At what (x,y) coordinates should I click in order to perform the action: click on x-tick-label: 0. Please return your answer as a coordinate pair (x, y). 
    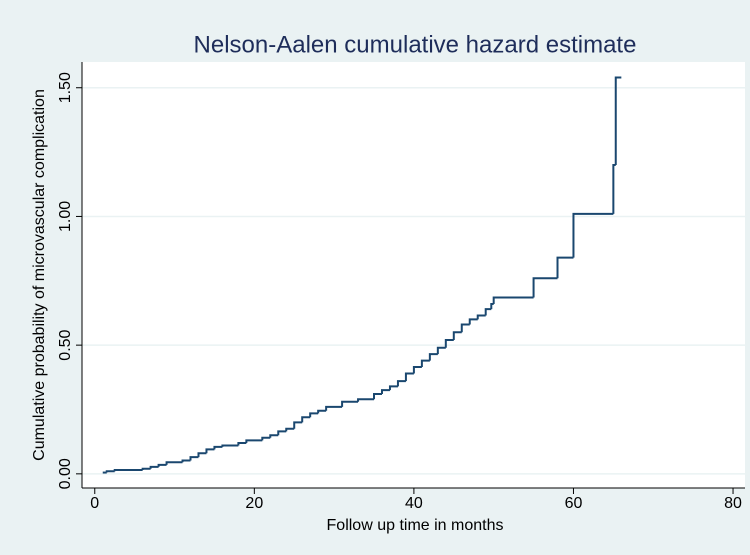
    Looking at the image, I should click on (94, 503).